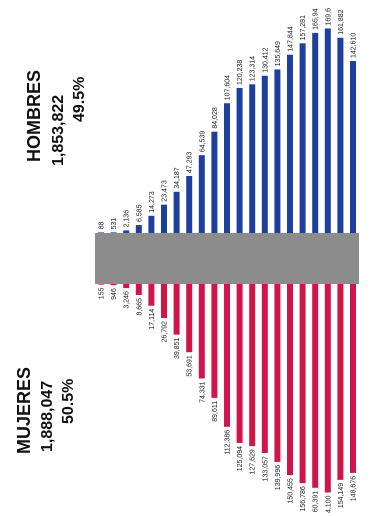 The image size is (375, 516). Describe the element at coordinates (278, 477) in the screenshot. I see `women-value-label: 139,996` at that location.